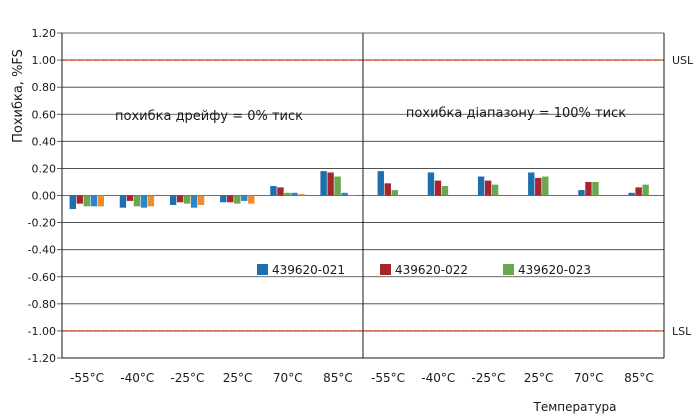  Describe the element at coordinates (44, 168) in the screenshot. I see `y-tick-label: 0.20` at that location.